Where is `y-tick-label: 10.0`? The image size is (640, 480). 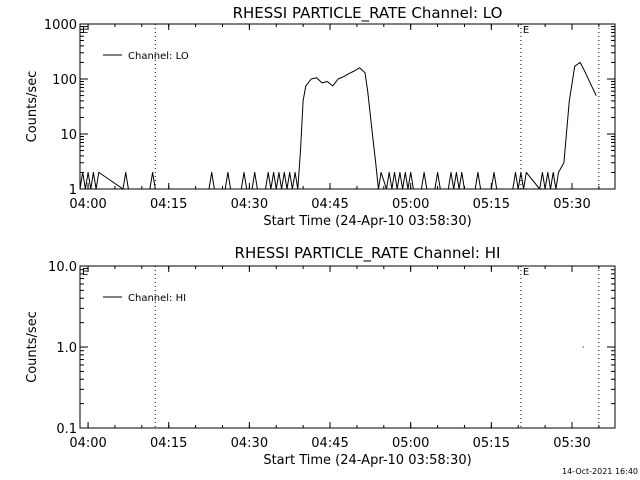 y-tick-label: 10.0 is located at coordinates (62, 267).